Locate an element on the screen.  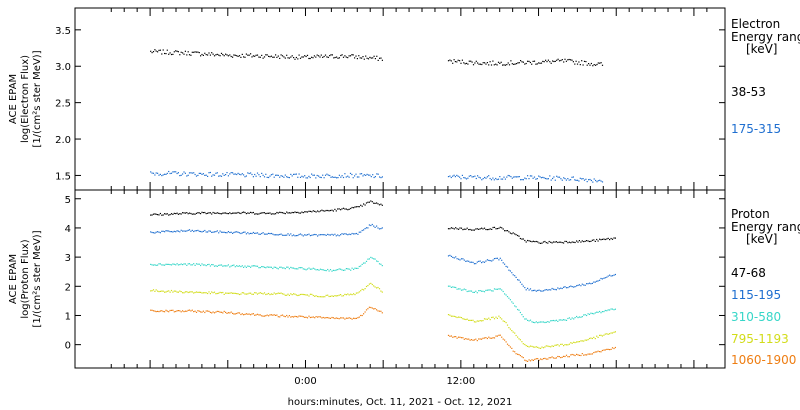
y-tick-label: 4 is located at coordinates (68, 229).